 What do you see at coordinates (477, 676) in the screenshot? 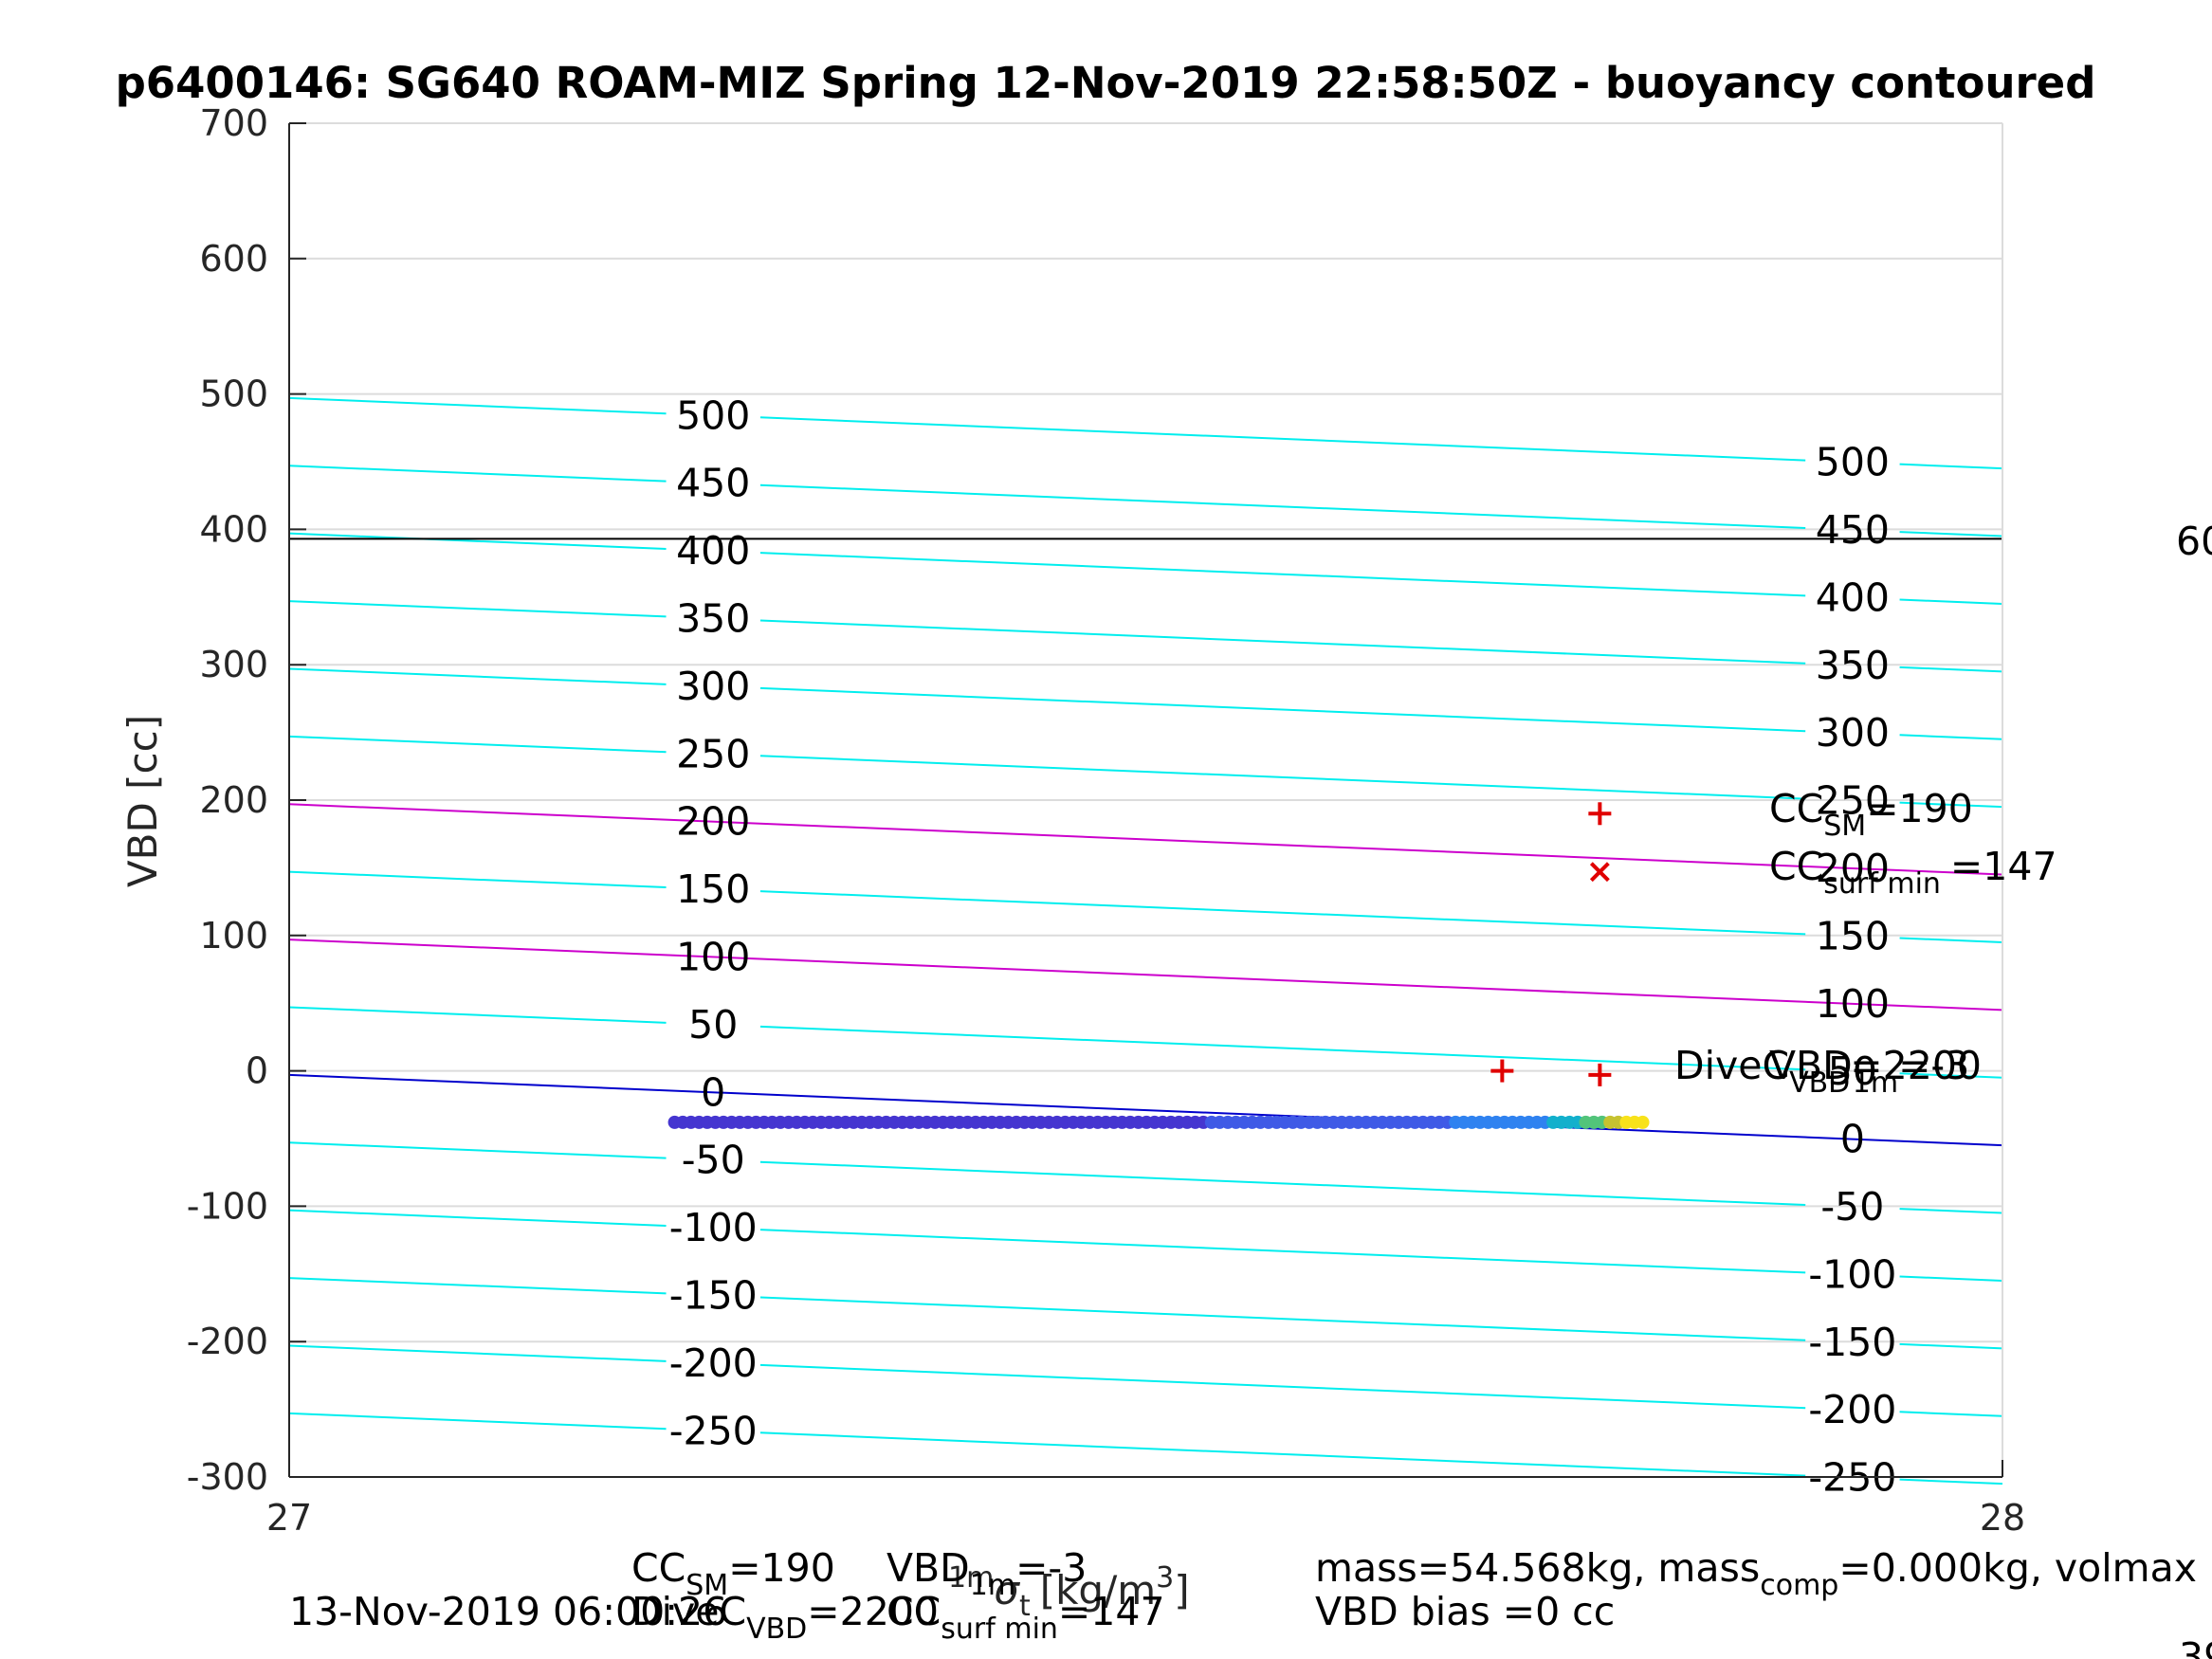
I see `contour-line-300-seg0` at bounding box center [477, 676].